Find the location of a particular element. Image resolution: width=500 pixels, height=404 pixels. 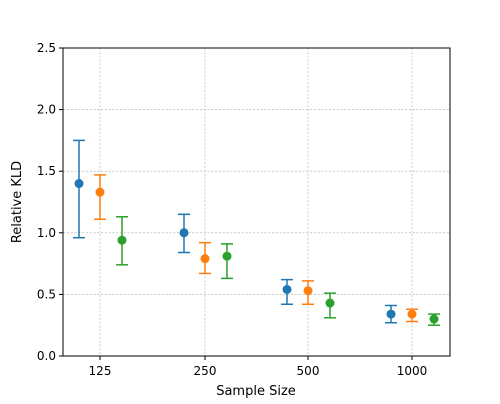

x-axis-label: Sample Size is located at coordinates (256, 391).